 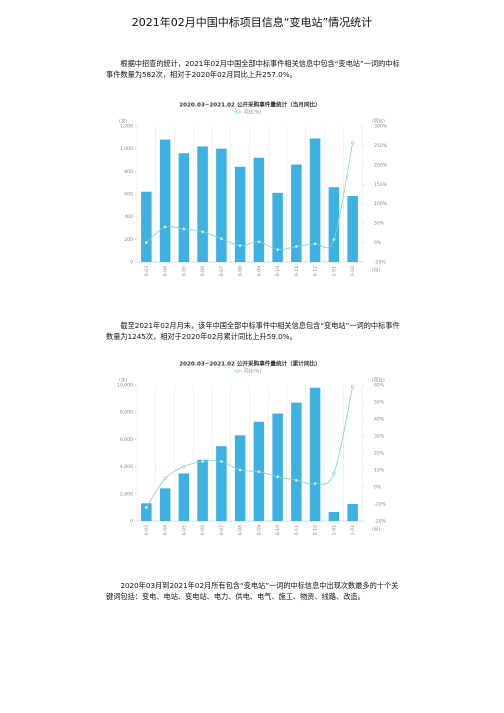 What do you see at coordinates (250, 364) in the screenshot?
I see `chart-title: 2020.03~2021.02 公开采购事件量统计（累计同比）` at bounding box center [250, 364].